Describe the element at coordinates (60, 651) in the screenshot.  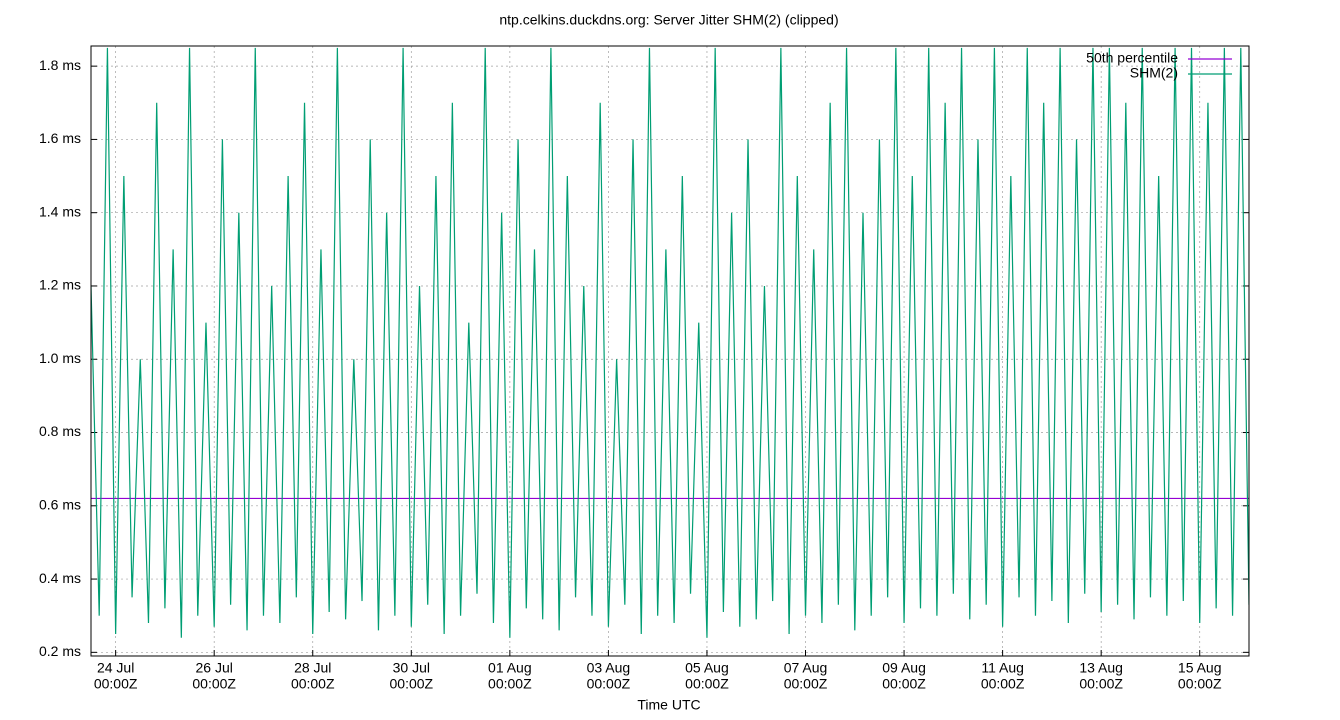
I see `y-tick-label: 0.2 ms` at that location.